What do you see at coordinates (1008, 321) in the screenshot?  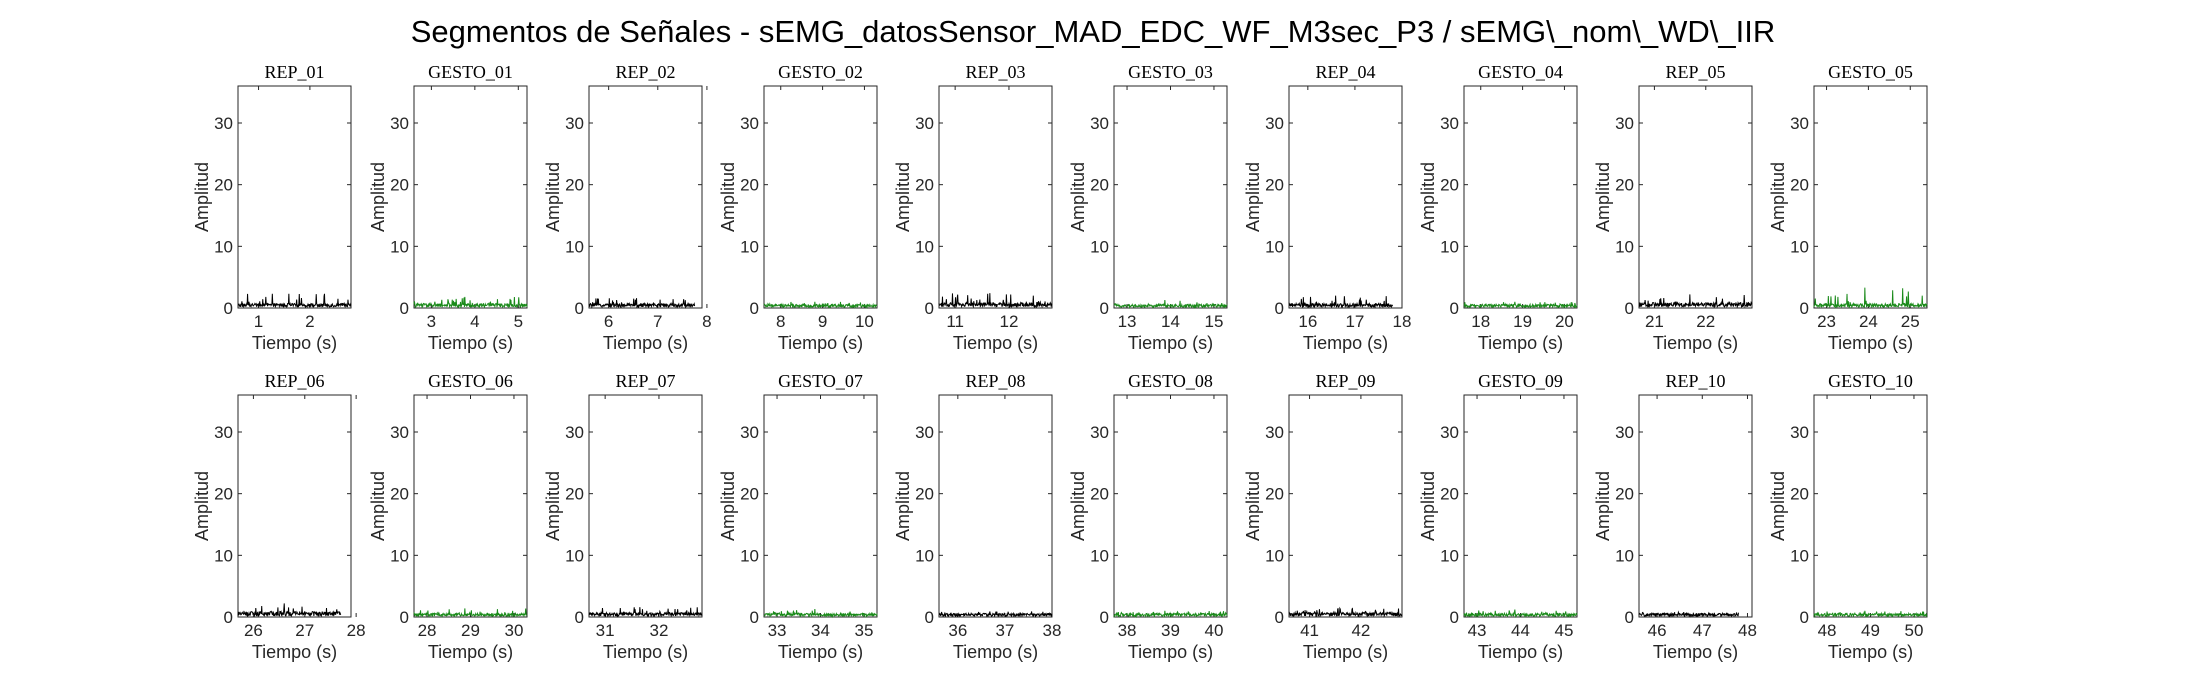 I see `x-tick-label: 12` at bounding box center [1008, 321].